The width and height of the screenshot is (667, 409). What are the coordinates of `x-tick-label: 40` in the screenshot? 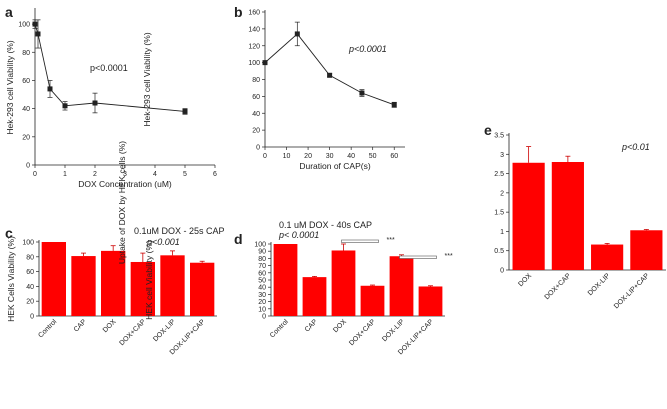 It's located at (351, 156).